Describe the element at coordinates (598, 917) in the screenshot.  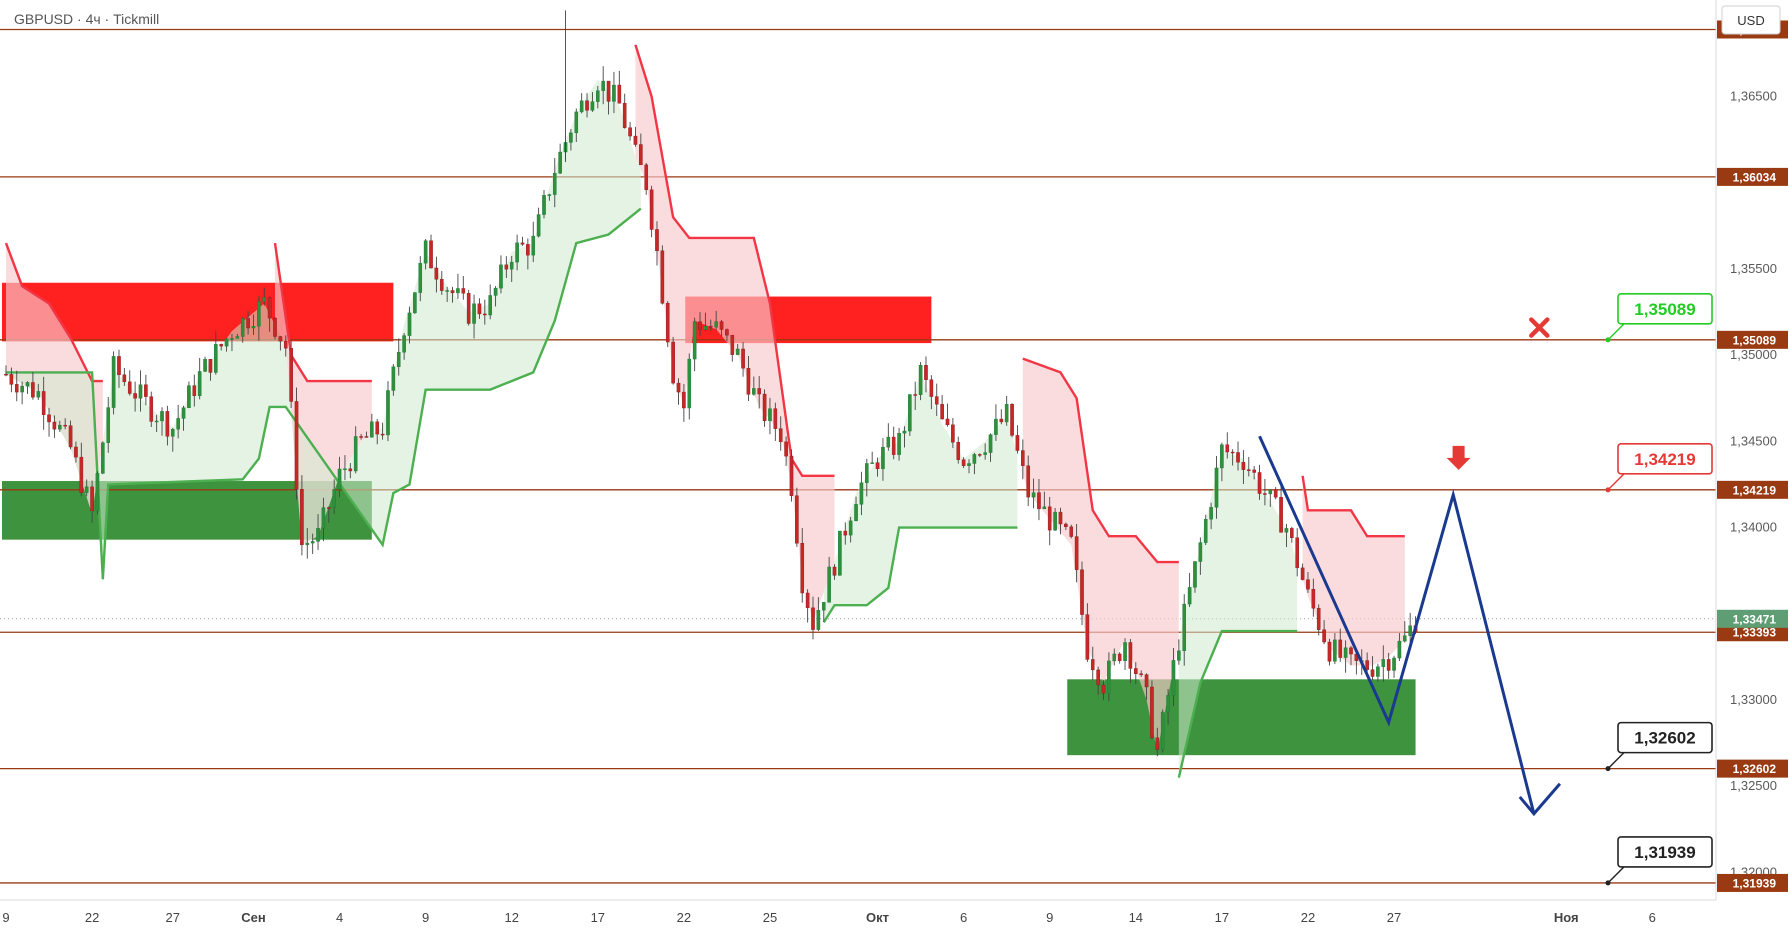
I see `time-tick-label: 17` at that location.